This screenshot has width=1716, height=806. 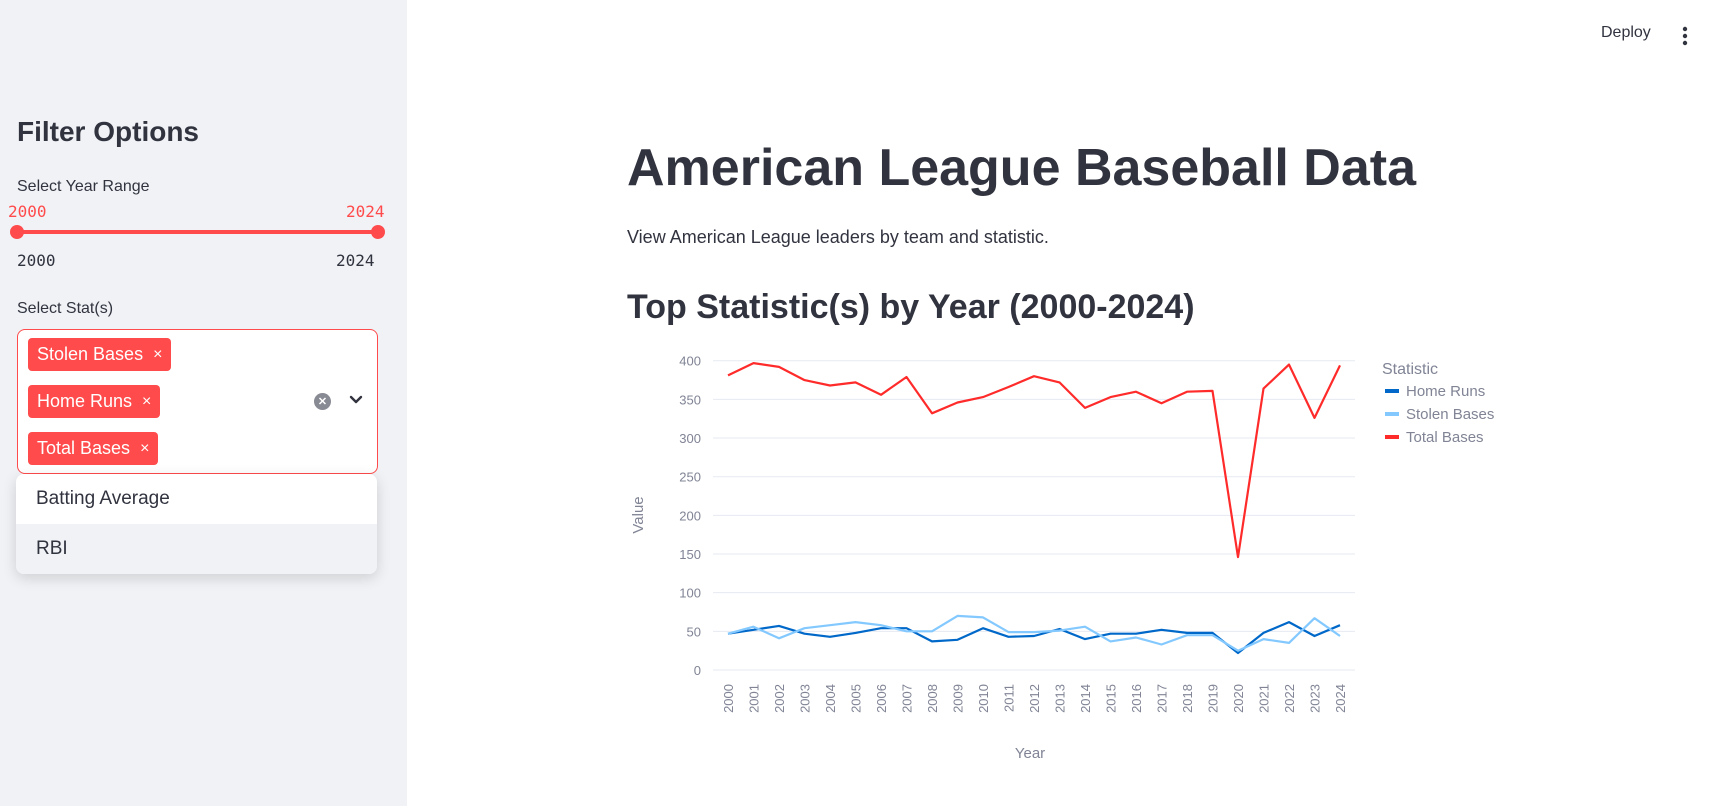 What do you see at coordinates (65, 308) in the screenshot?
I see `stats-label: Select Stat(s)` at bounding box center [65, 308].